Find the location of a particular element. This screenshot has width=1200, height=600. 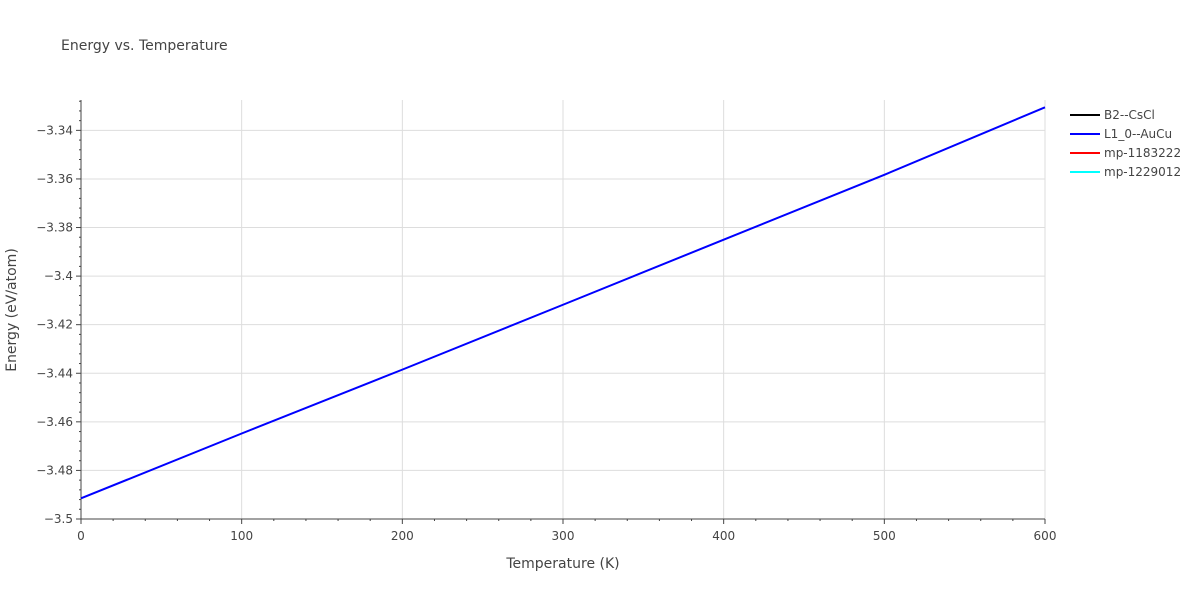

y-tick-label: −3.44 is located at coordinates (54, 373).